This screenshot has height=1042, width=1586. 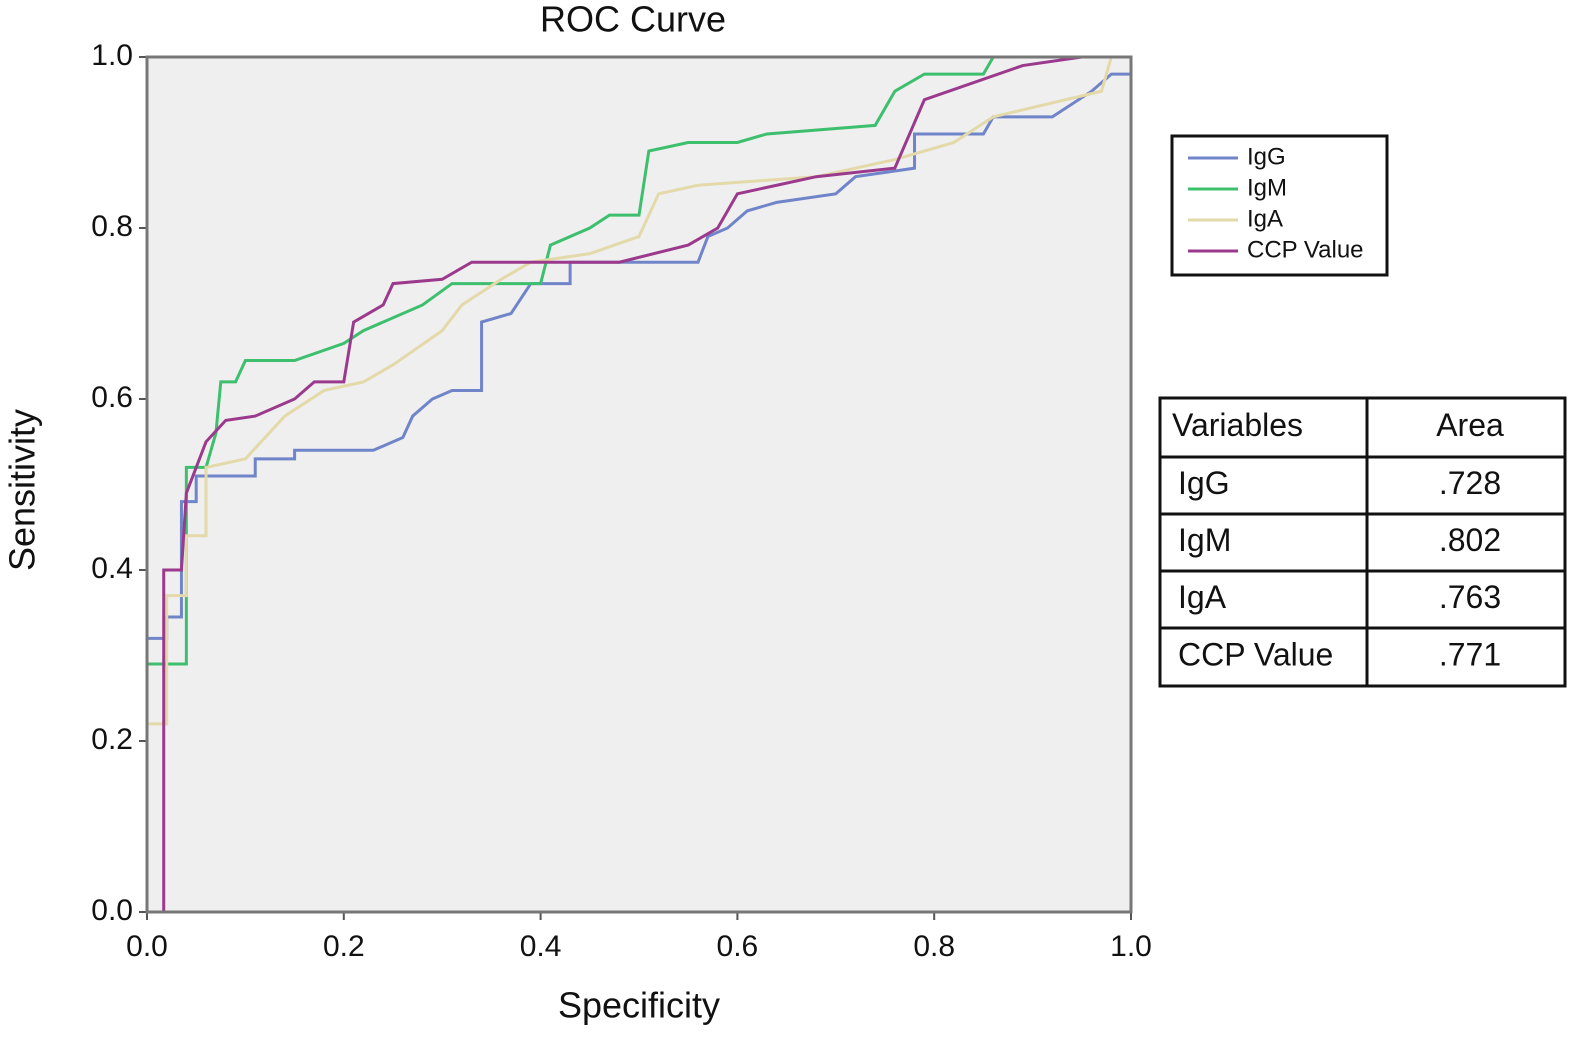 What do you see at coordinates (344, 946) in the screenshot?
I see `x-tick-label: 0.2` at bounding box center [344, 946].